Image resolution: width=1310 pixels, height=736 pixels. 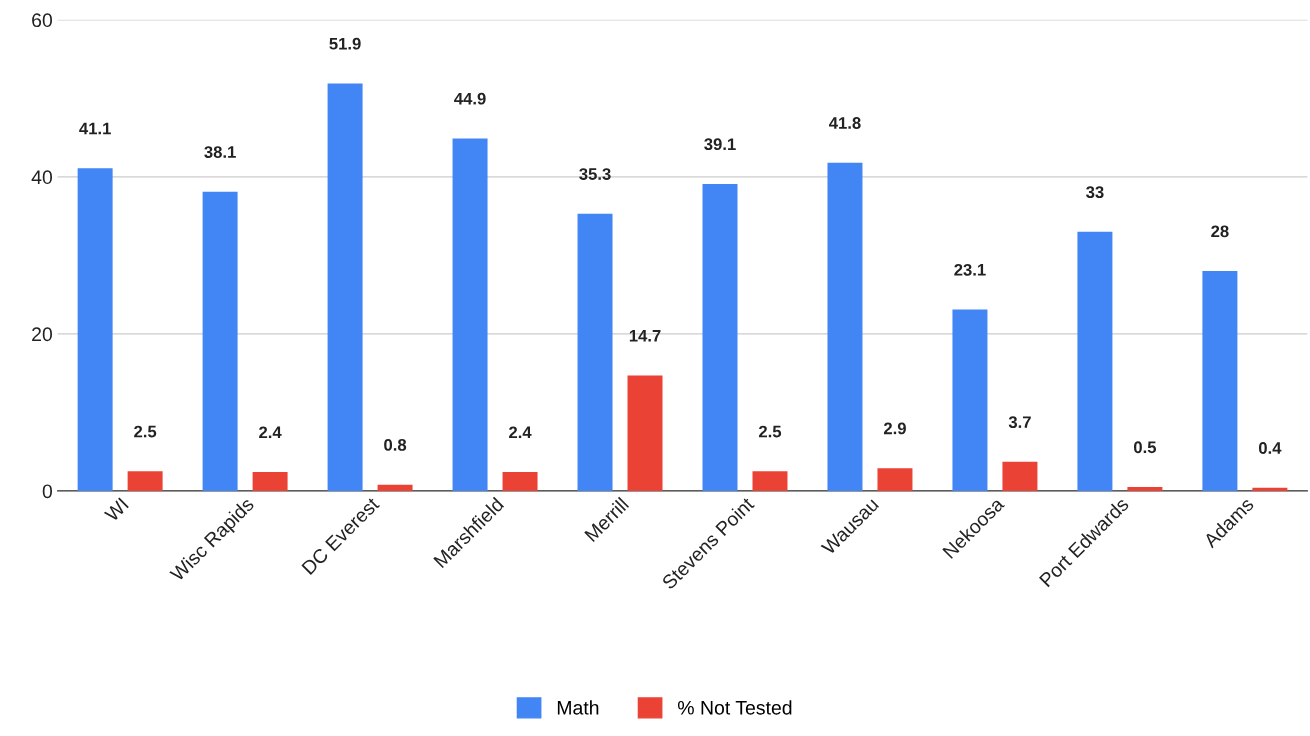 What do you see at coordinates (116, 510) in the screenshot?
I see `x-tick-label: WI` at bounding box center [116, 510].